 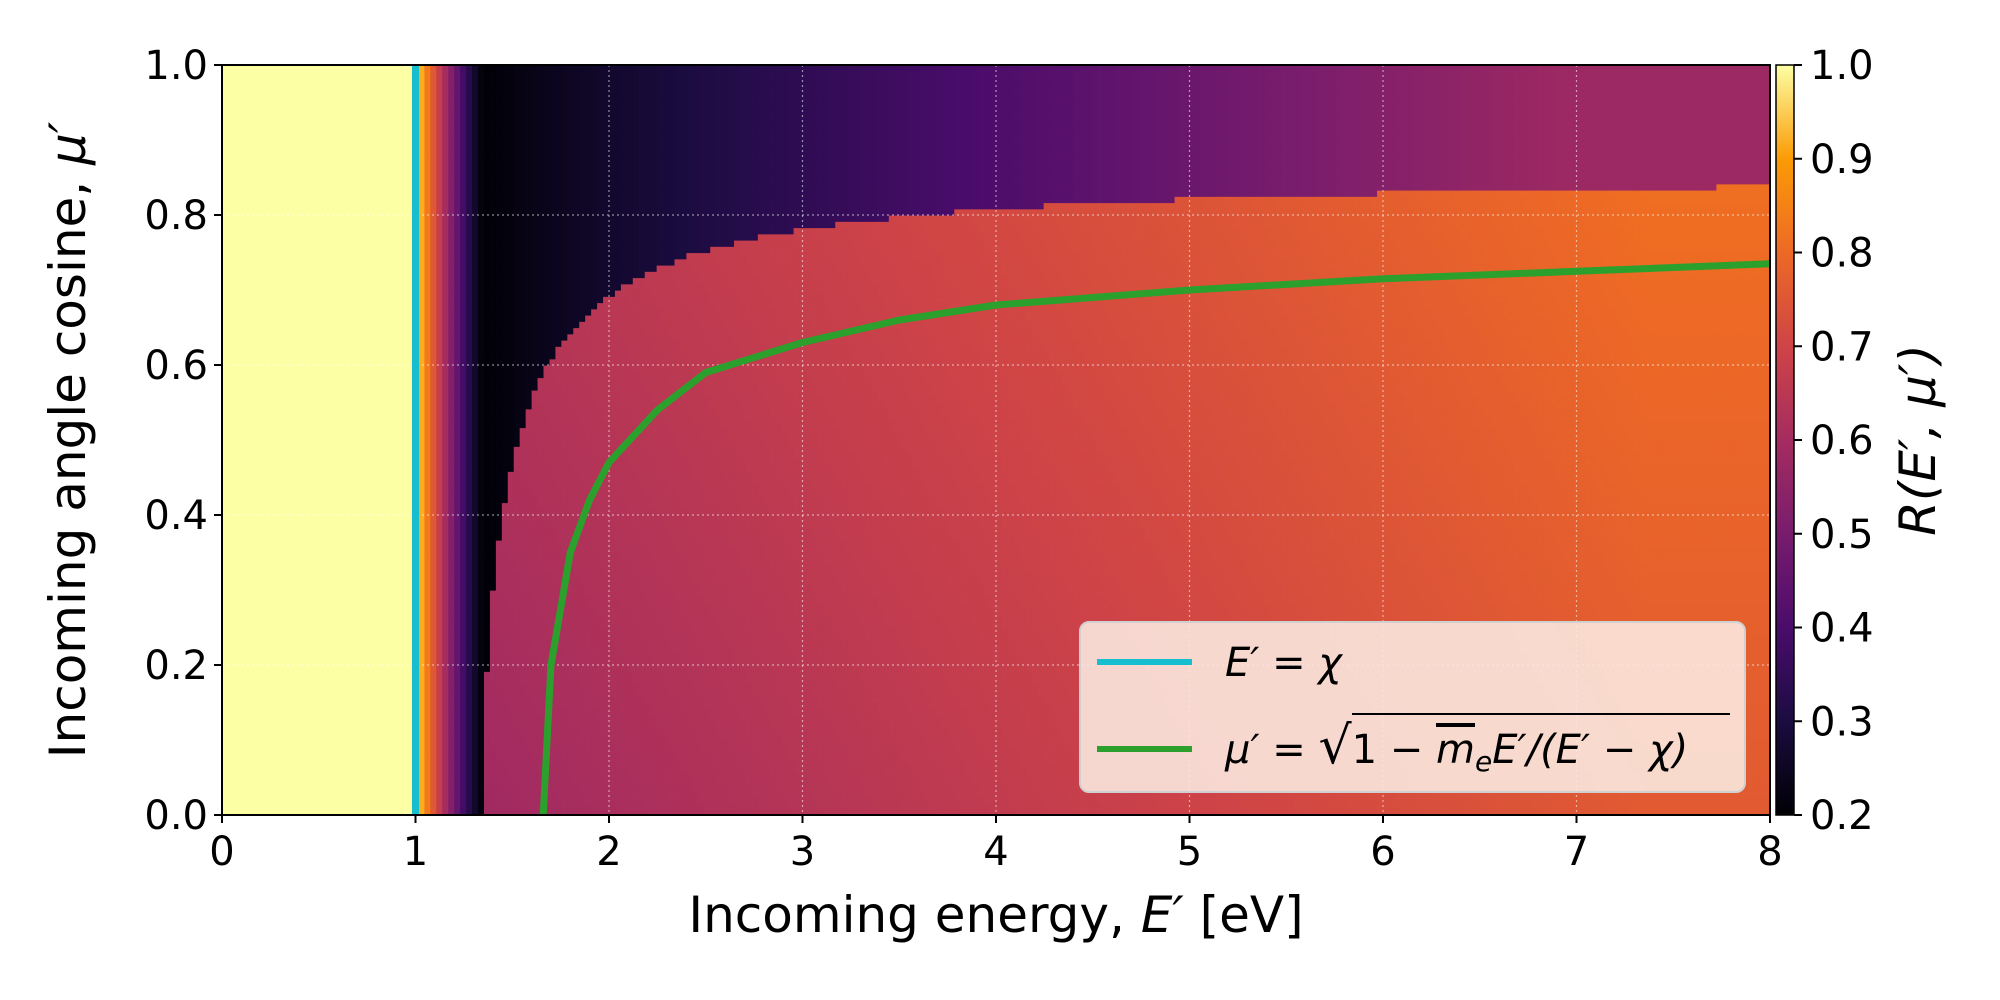 I want to click on x-axis-ticks: 0 1 2 3 4 5 6 7 8, so click(x=996, y=845).